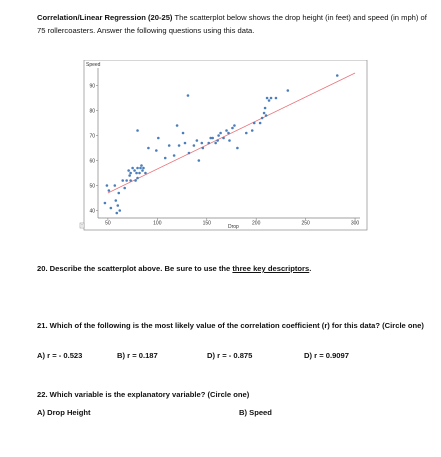  Describe the element at coordinates (137, 355) in the screenshot. I see `choice-b: B) r = 0.187` at that location.